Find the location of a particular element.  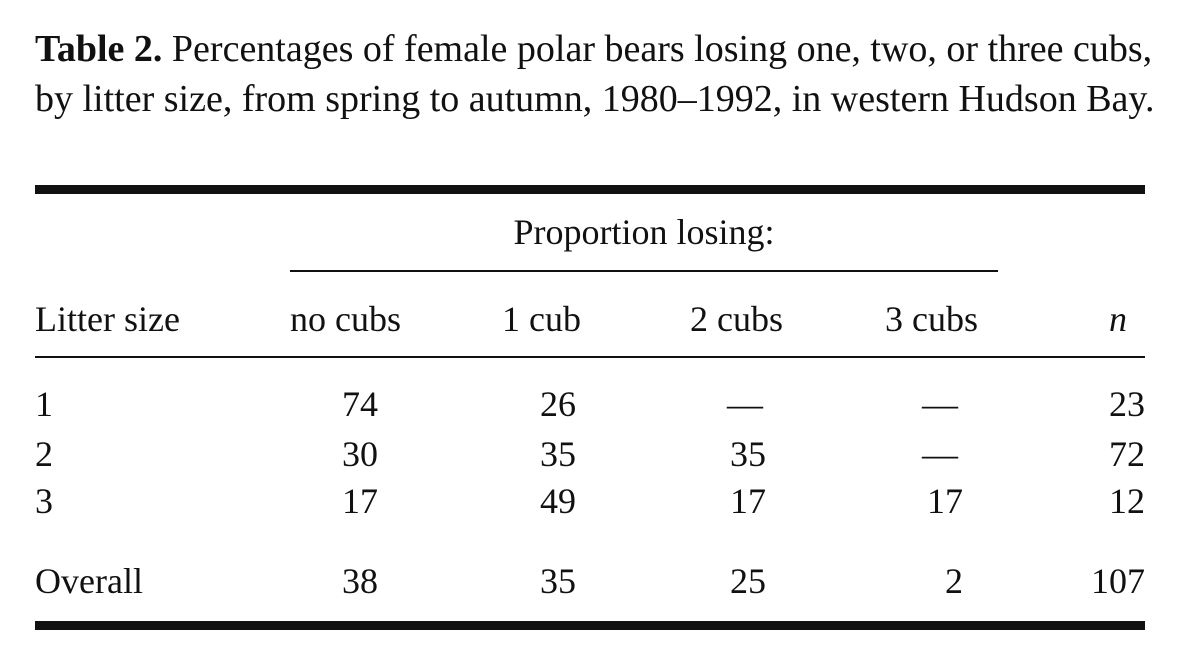

row-3-1-cub: 49 is located at coordinates (558, 501).